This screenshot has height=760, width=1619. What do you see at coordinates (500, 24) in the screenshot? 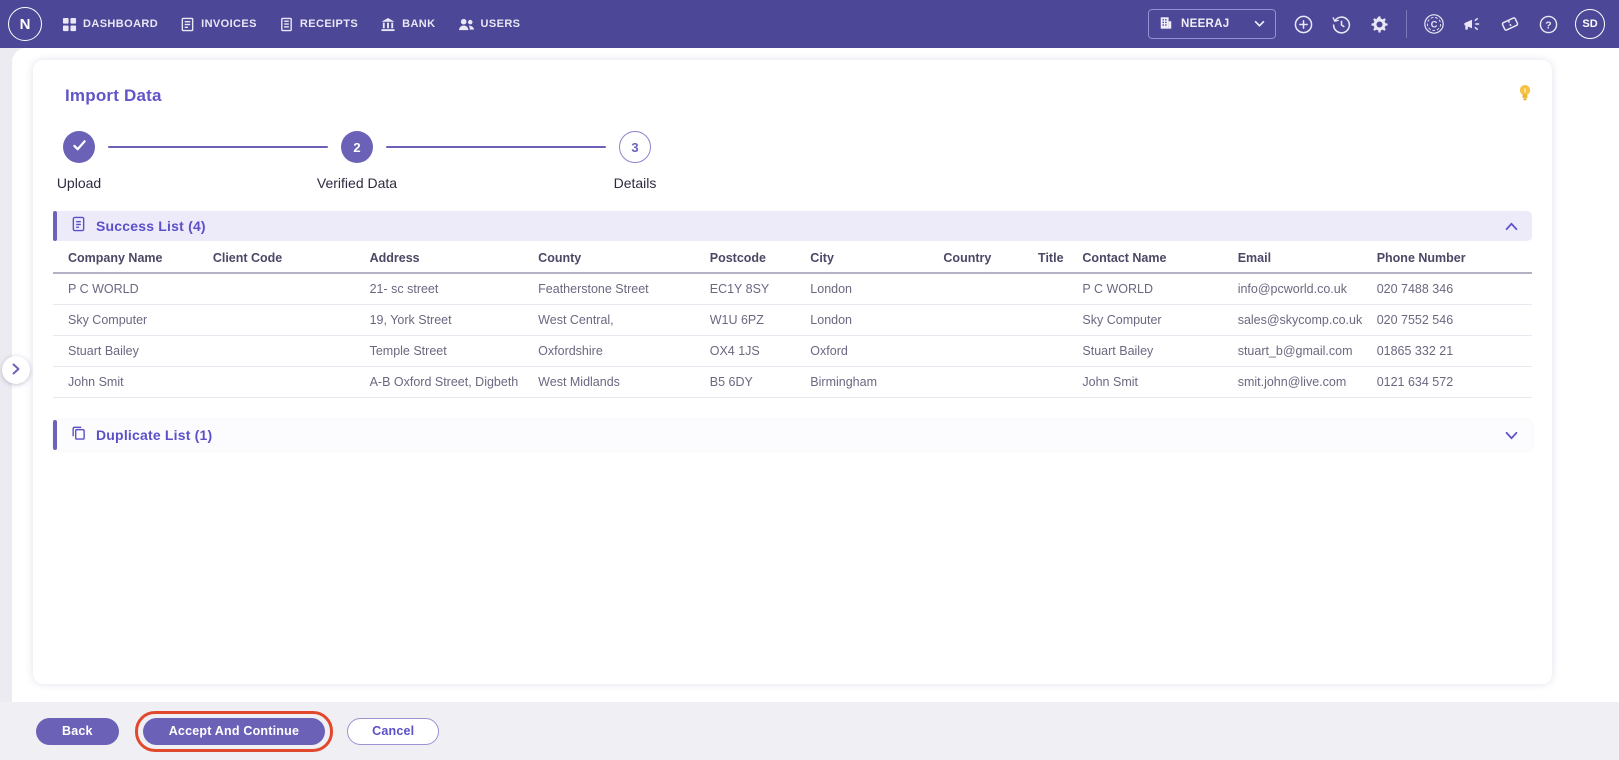
I see `nav-label: USERS` at bounding box center [500, 24].